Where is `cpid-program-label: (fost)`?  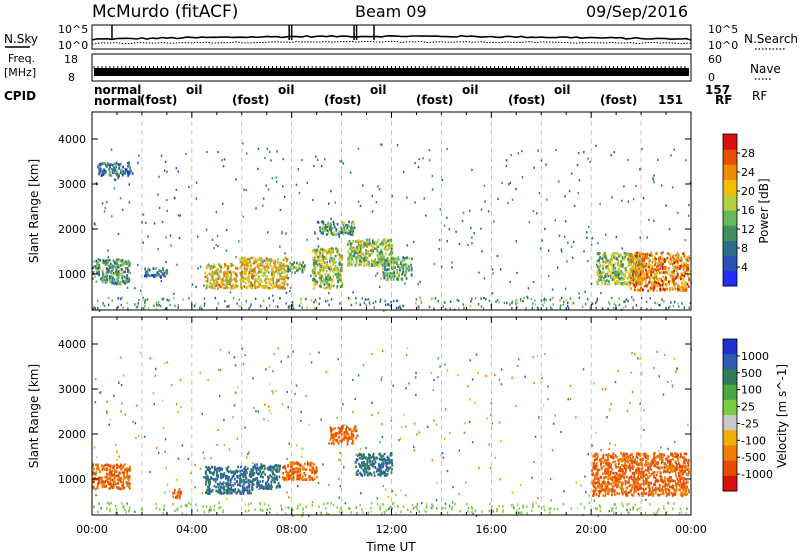 cpid-program-label: (fost) is located at coordinates (526, 100).